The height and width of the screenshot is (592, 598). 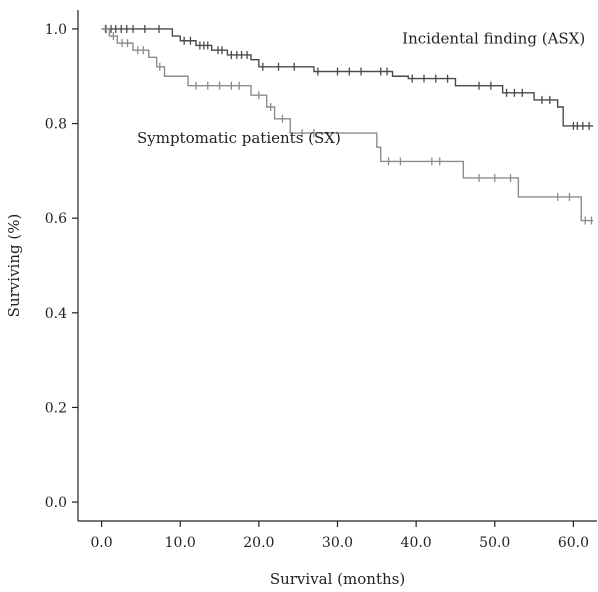 I want to click on annotation-symptomatic-patients: Symptomatic patients (SX), so click(x=239, y=138).